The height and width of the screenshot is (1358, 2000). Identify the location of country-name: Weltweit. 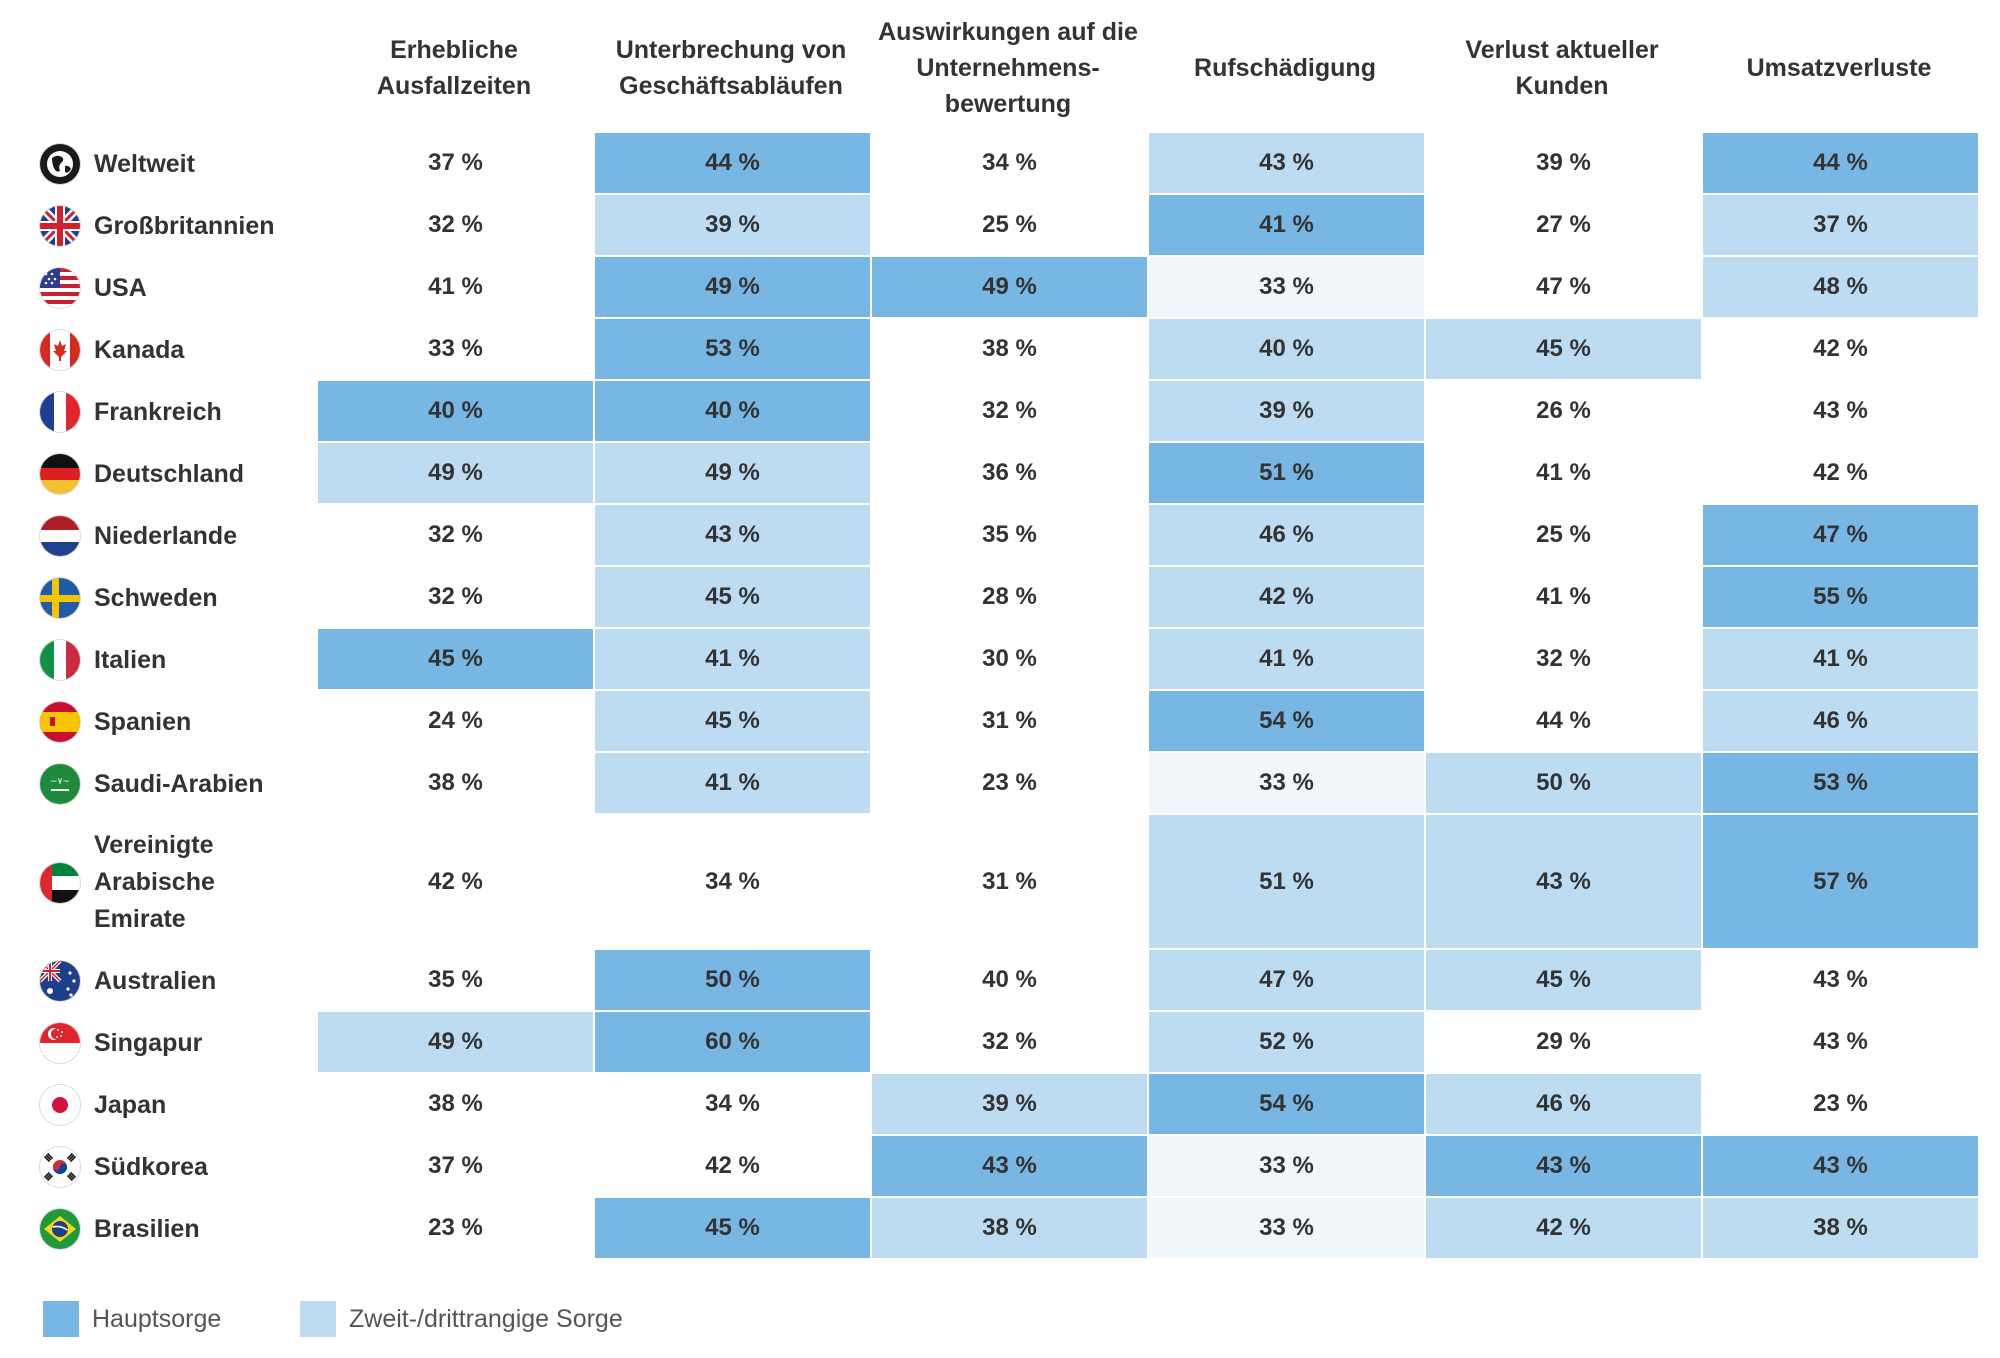
(144, 163).